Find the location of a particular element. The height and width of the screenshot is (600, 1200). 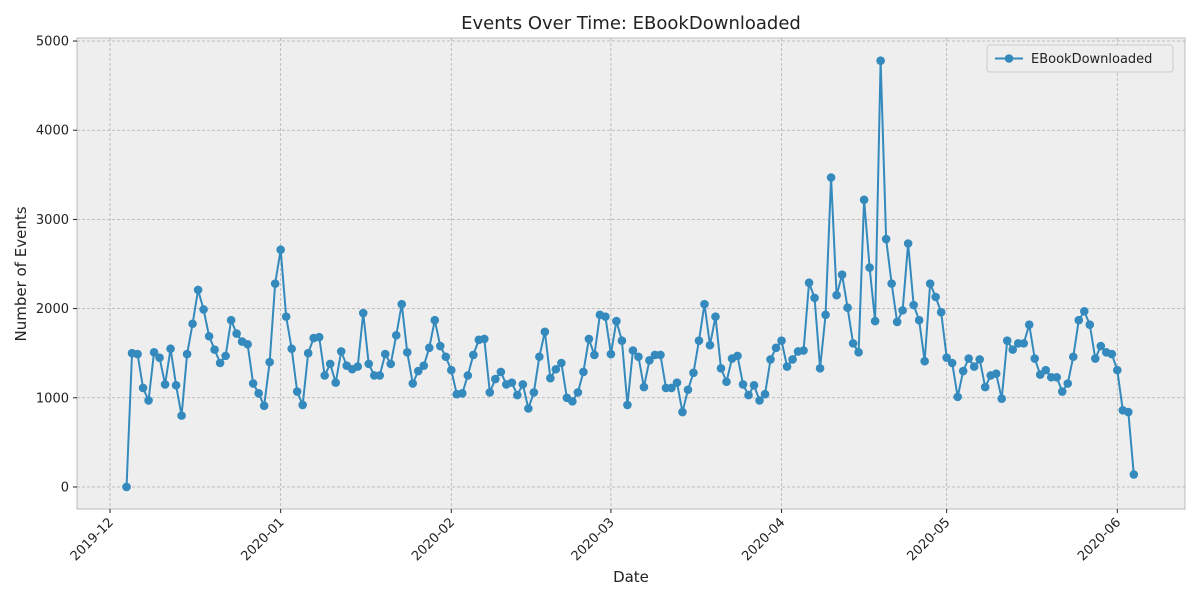

x-tick-label: 2020-01 is located at coordinates (262, 539).